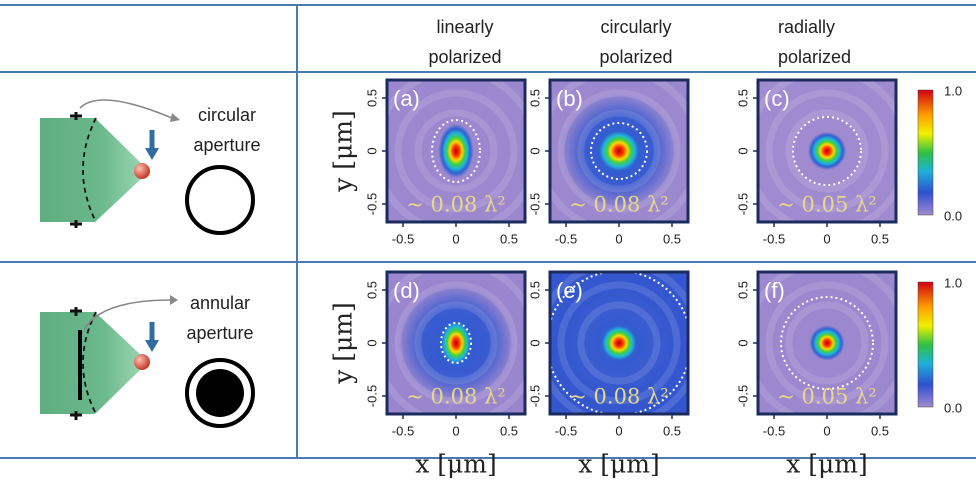 This screenshot has height=485, width=976. I want to click on panel-tag: (b), so click(569, 98).